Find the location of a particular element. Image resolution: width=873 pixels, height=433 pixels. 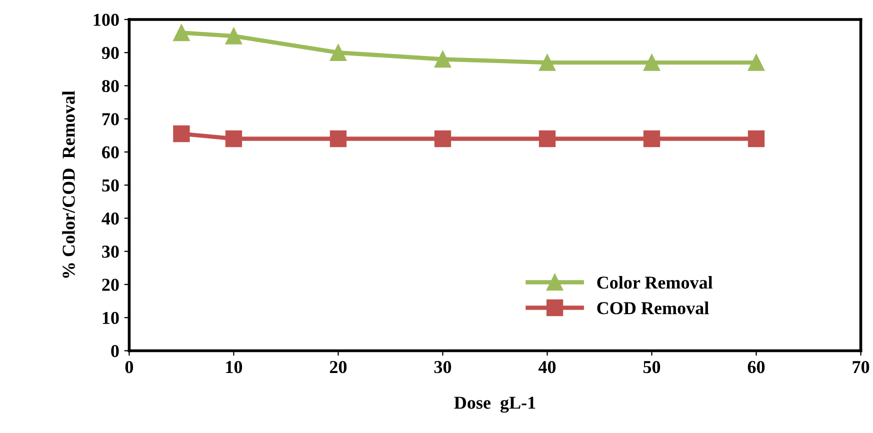

x-tick-label: 50 is located at coordinates (651, 367).